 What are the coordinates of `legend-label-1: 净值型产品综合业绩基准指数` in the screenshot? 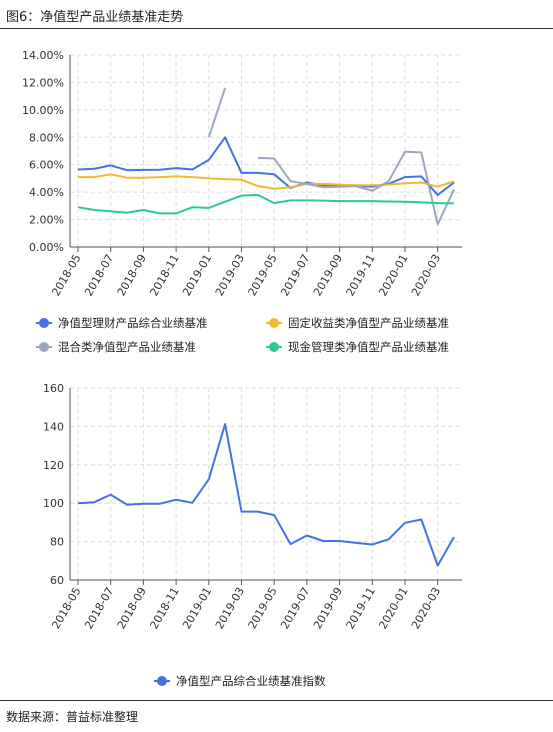 It's located at (251, 681).